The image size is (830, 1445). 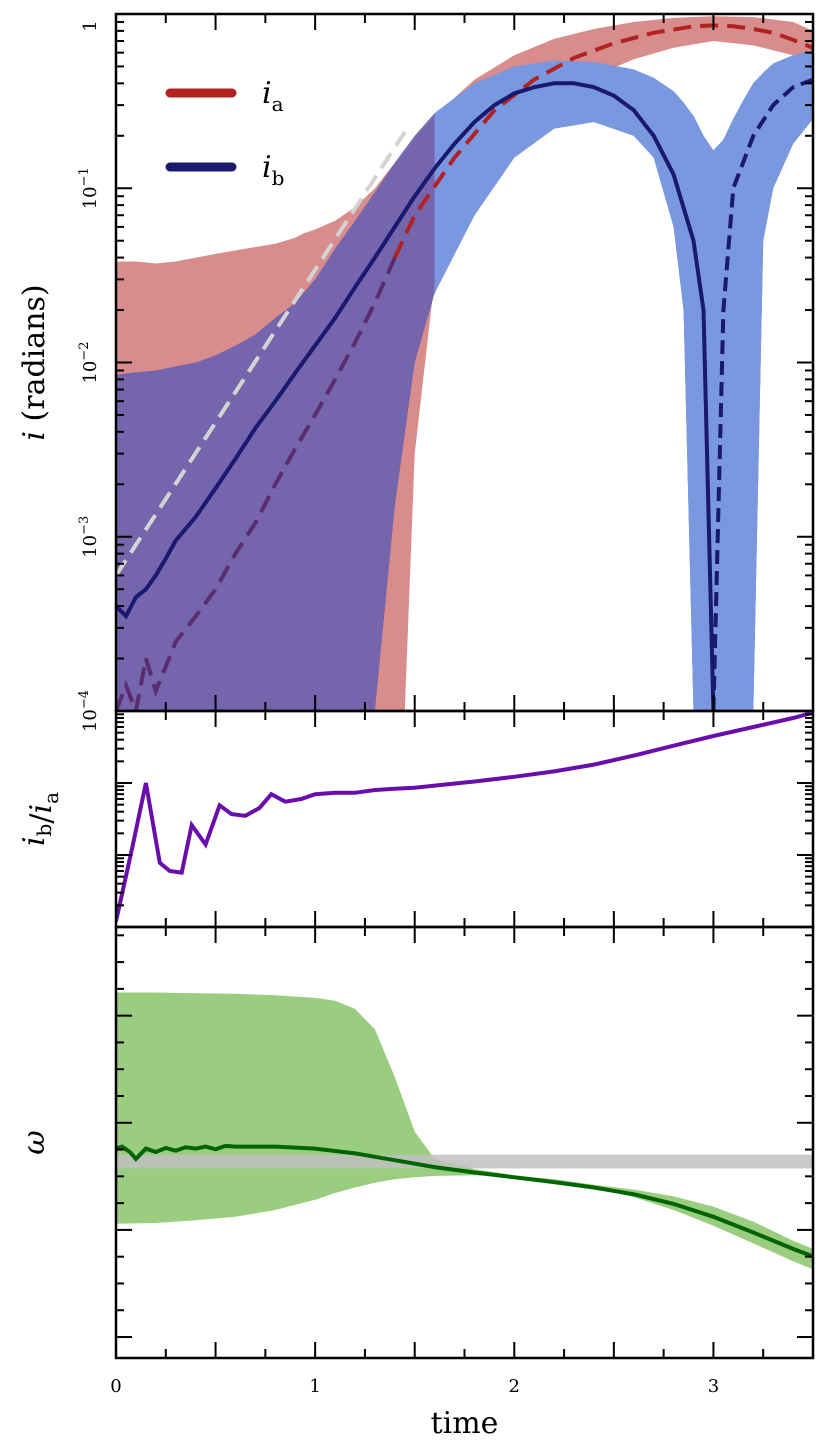 I want to click on omega-reference-band, so click(x=464, y=1161).